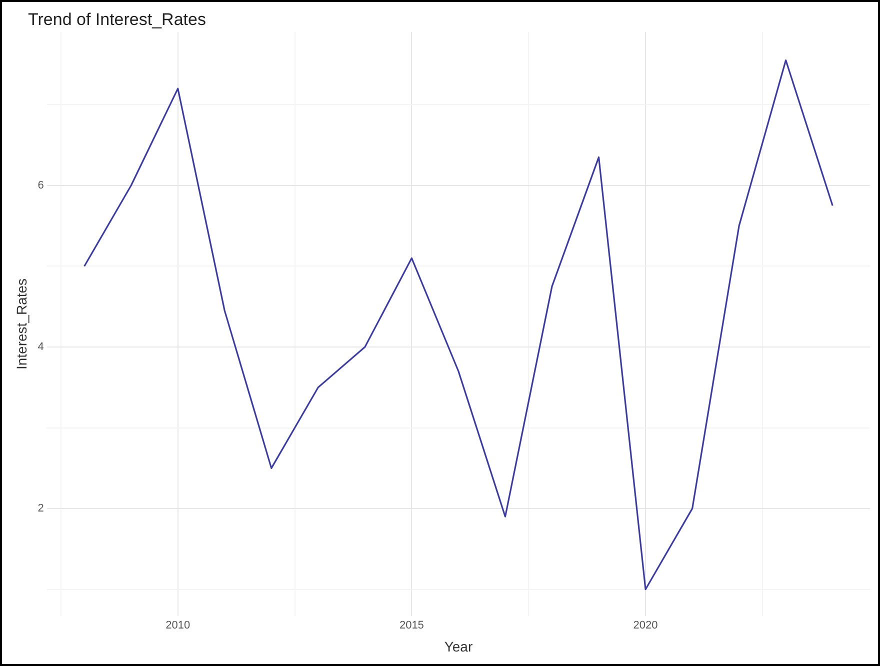  I want to click on x-axis-title: Year, so click(458, 646).